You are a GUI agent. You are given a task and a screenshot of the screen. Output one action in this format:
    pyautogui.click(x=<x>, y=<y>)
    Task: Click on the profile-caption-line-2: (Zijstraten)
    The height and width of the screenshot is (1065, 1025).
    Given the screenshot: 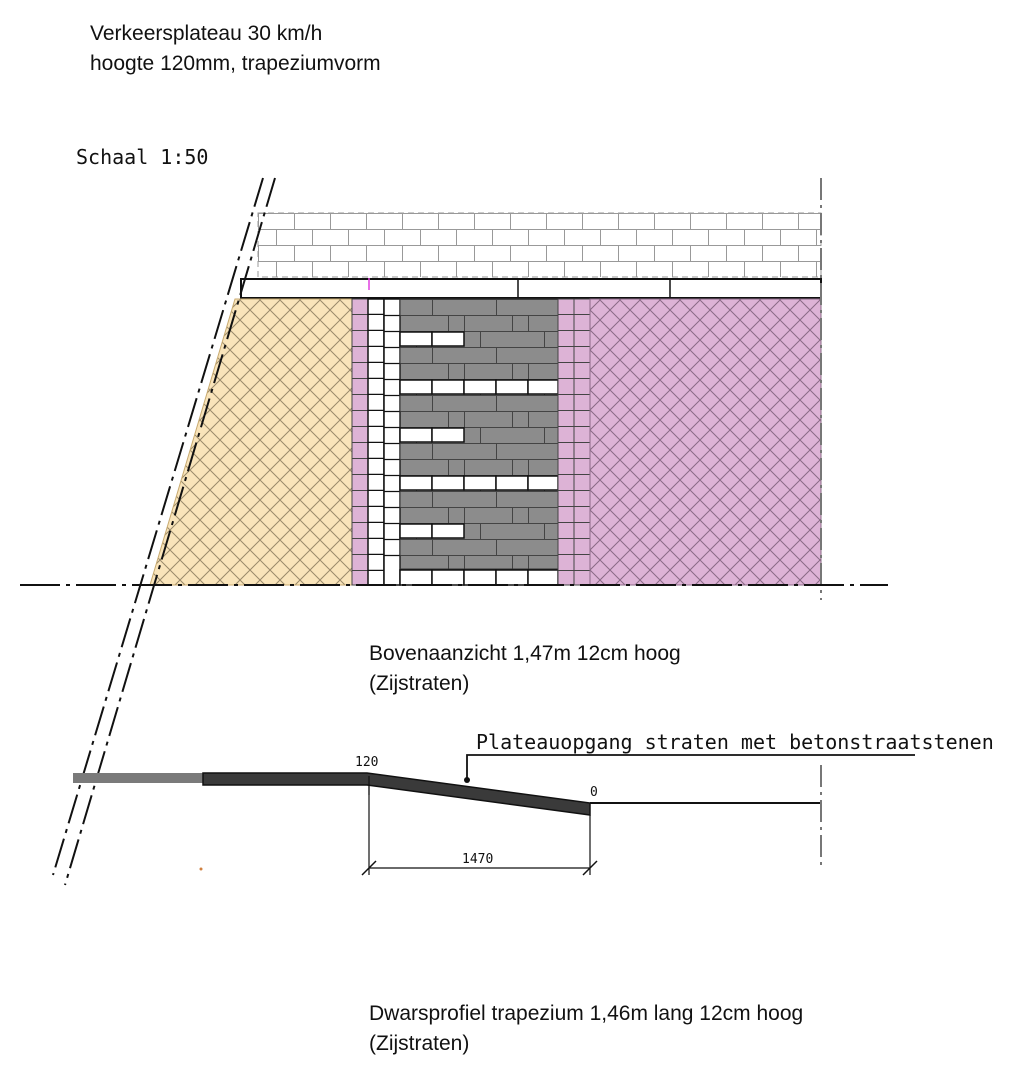 What is the action you would take?
    pyautogui.click(x=419, y=1043)
    